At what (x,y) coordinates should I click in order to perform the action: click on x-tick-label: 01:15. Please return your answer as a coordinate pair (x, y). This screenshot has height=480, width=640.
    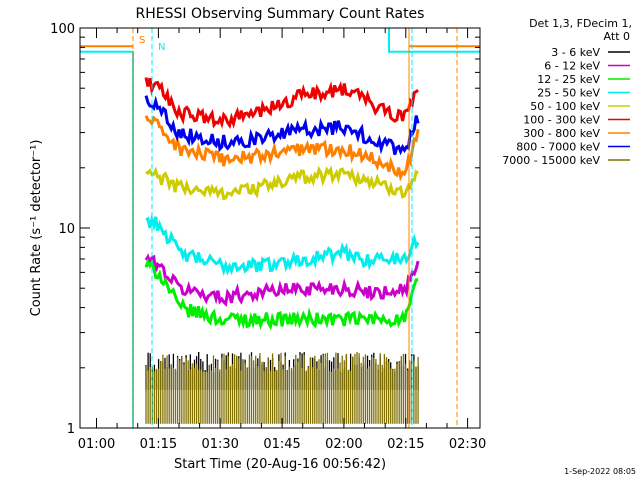
    Looking at the image, I should click on (158, 444).